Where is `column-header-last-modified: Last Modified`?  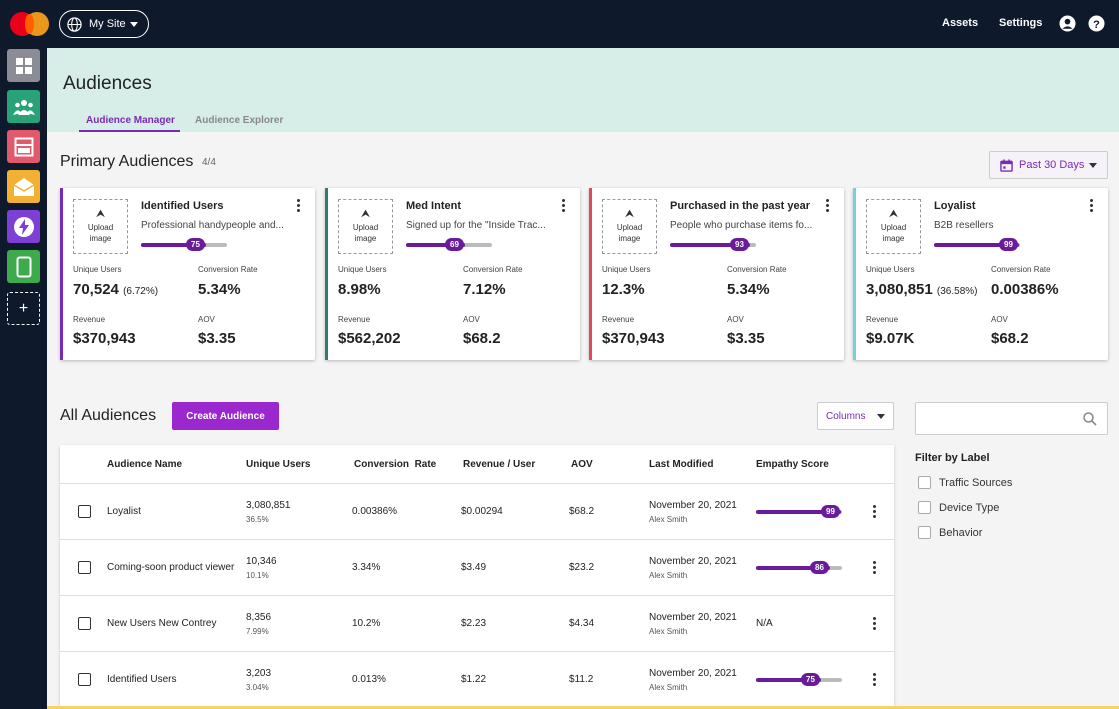
column-header-last-modified: Last Modified is located at coordinates (681, 464).